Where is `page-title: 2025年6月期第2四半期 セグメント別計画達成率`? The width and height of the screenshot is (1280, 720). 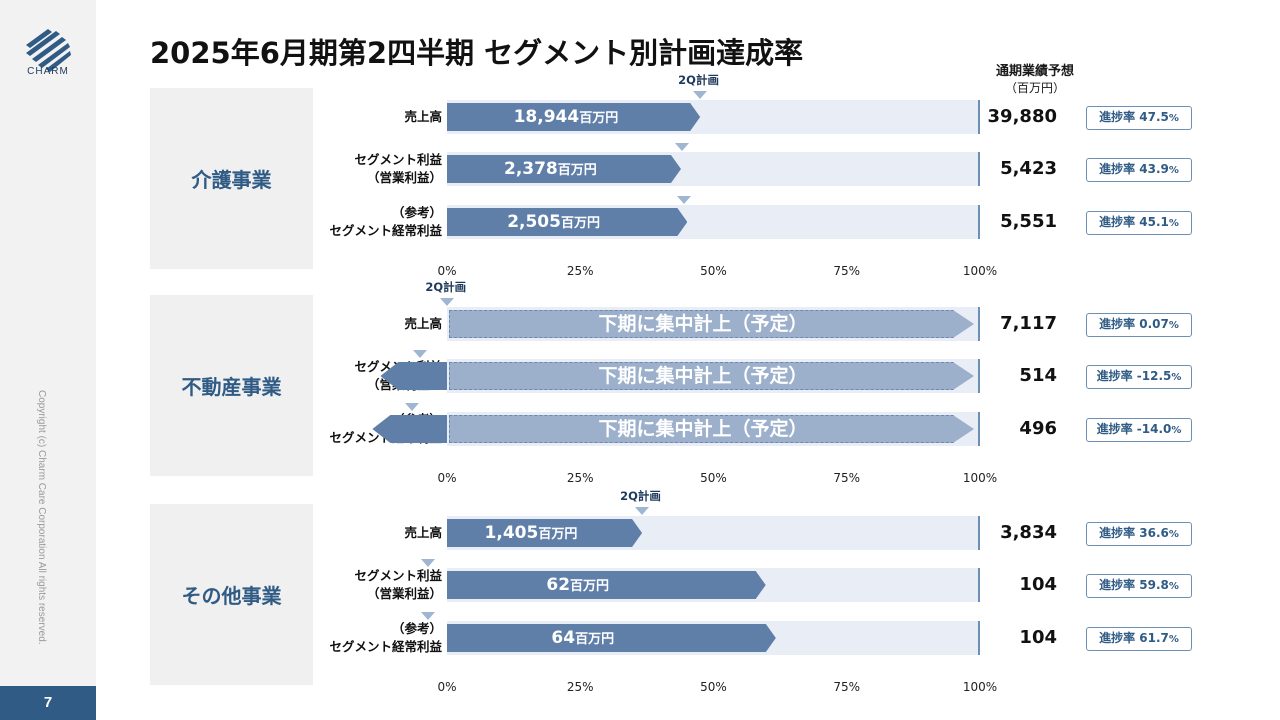
page-title: 2025年6月期第2四半期 セグメント別計画達成率 is located at coordinates (477, 53).